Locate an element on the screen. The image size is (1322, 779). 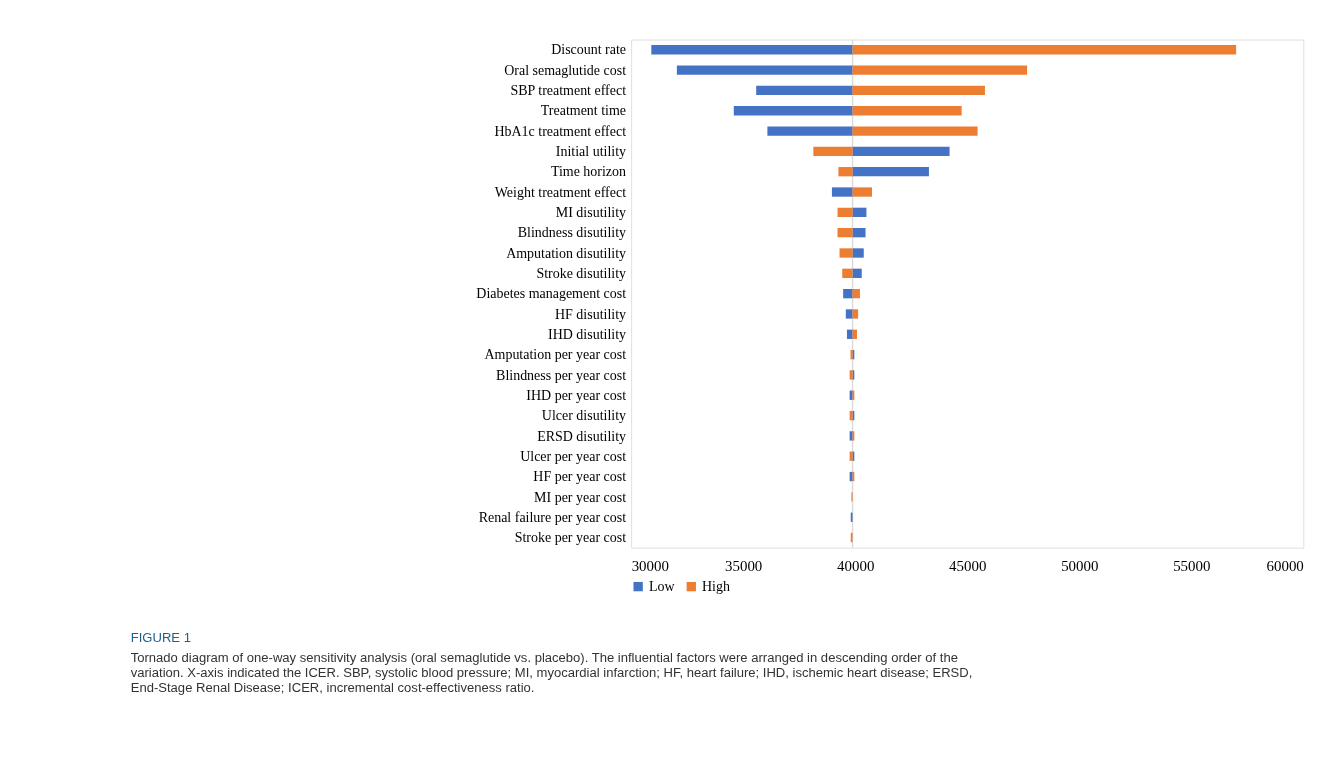
y-tick-label: MI per year cost is located at coordinates (580, 497).